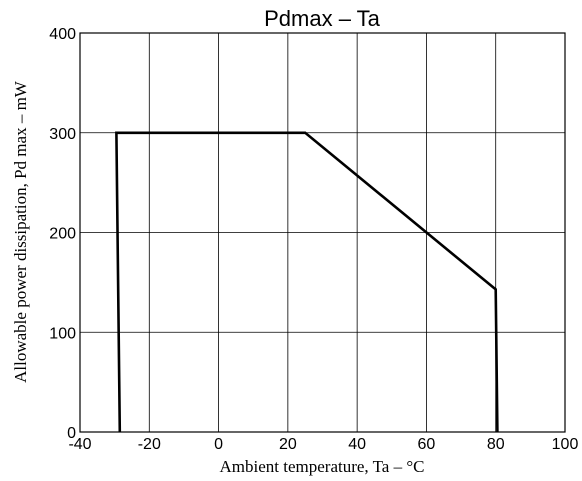  What do you see at coordinates (71, 433) in the screenshot?
I see `y-tick-label: 0` at bounding box center [71, 433].